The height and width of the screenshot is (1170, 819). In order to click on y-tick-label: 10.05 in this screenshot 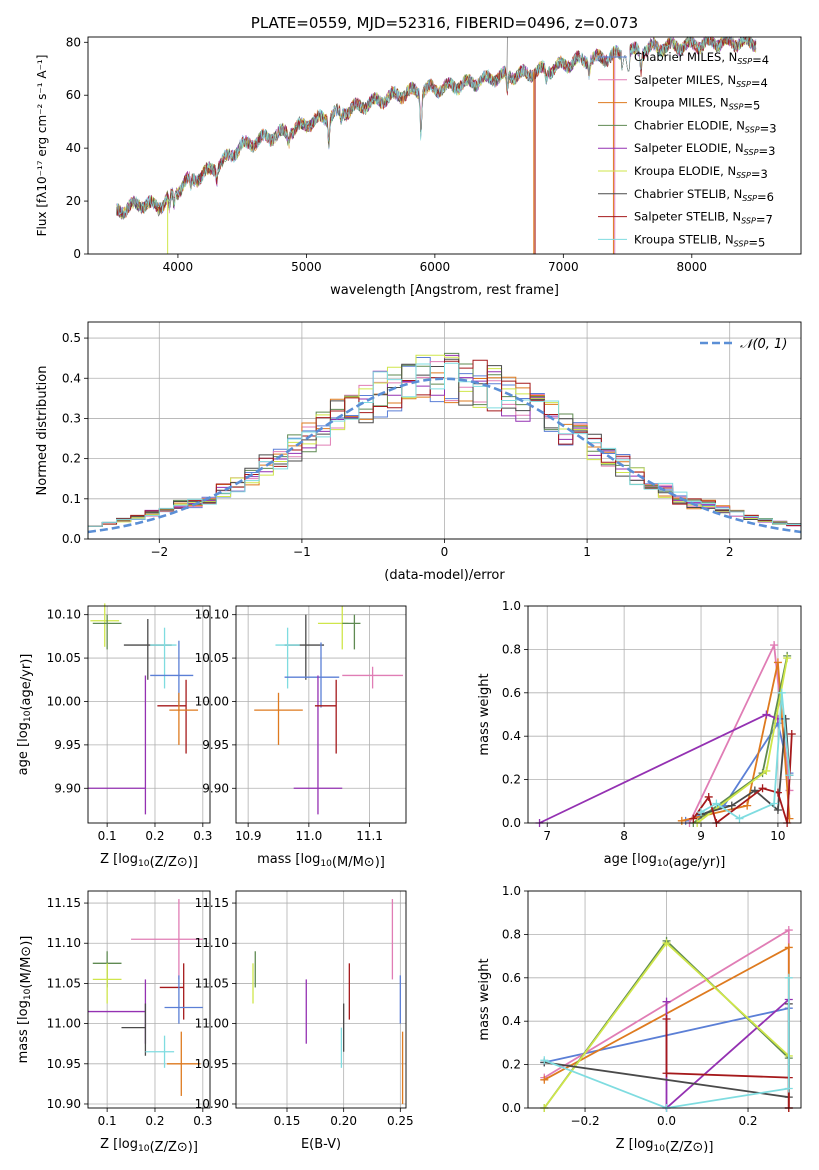, I will do `click(212, 658)`.